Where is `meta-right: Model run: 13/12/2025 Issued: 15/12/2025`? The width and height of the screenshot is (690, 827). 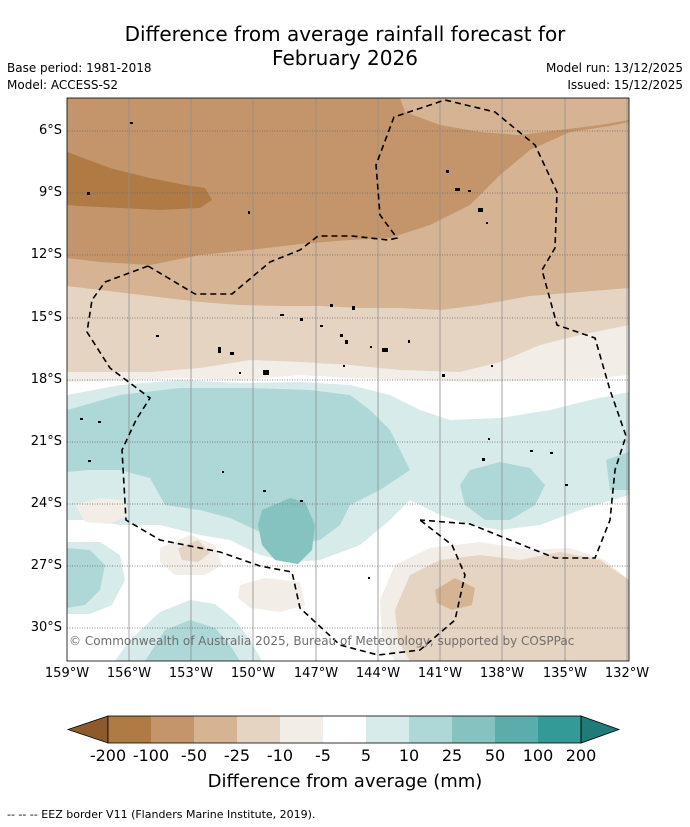 meta-right: Model run: 13/12/2025 Issued: 15/12/2025 is located at coordinates (614, 77).